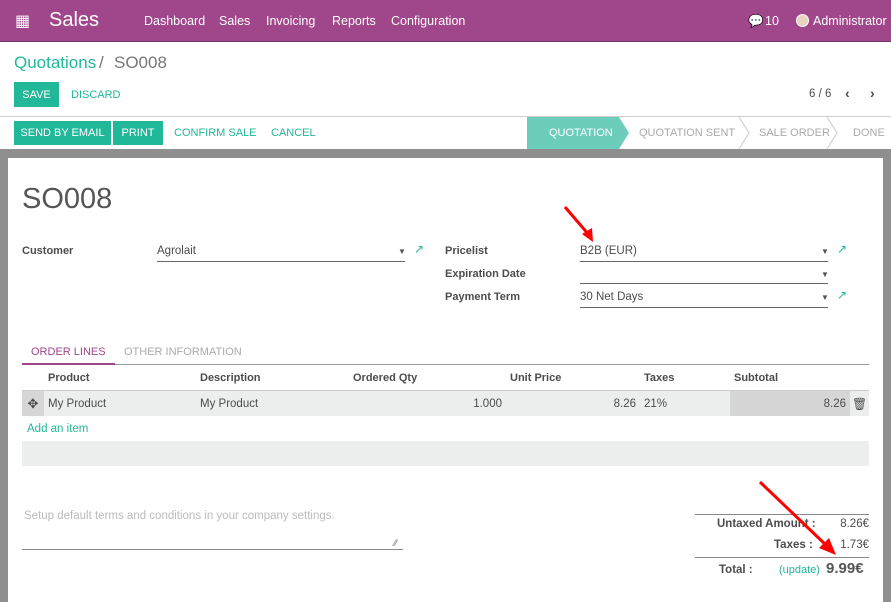  Describe the element at coordinates (74, 20) in the screenshot. I see `app-name: Sales` at that location.